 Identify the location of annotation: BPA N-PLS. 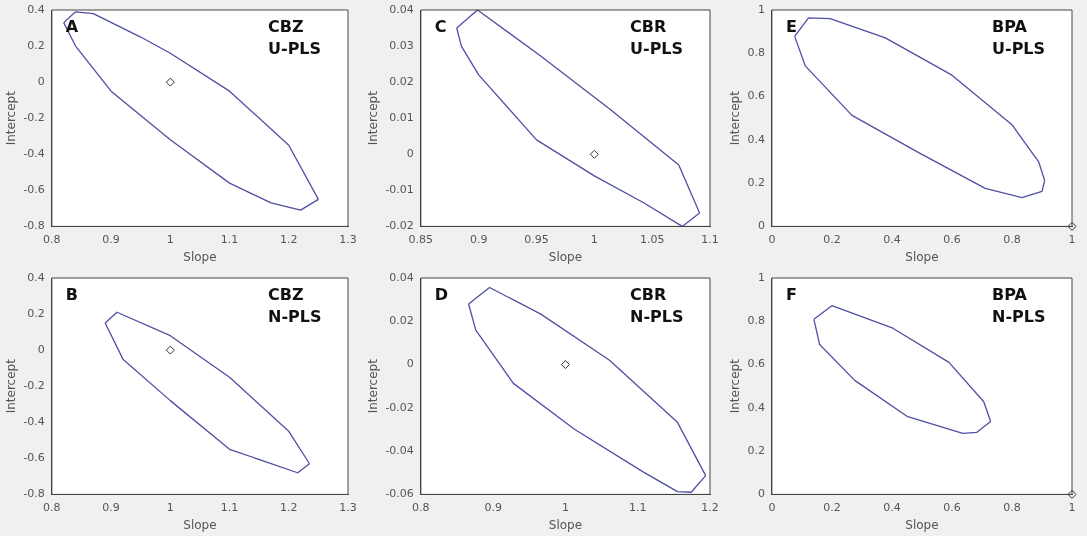
(1019, 306).